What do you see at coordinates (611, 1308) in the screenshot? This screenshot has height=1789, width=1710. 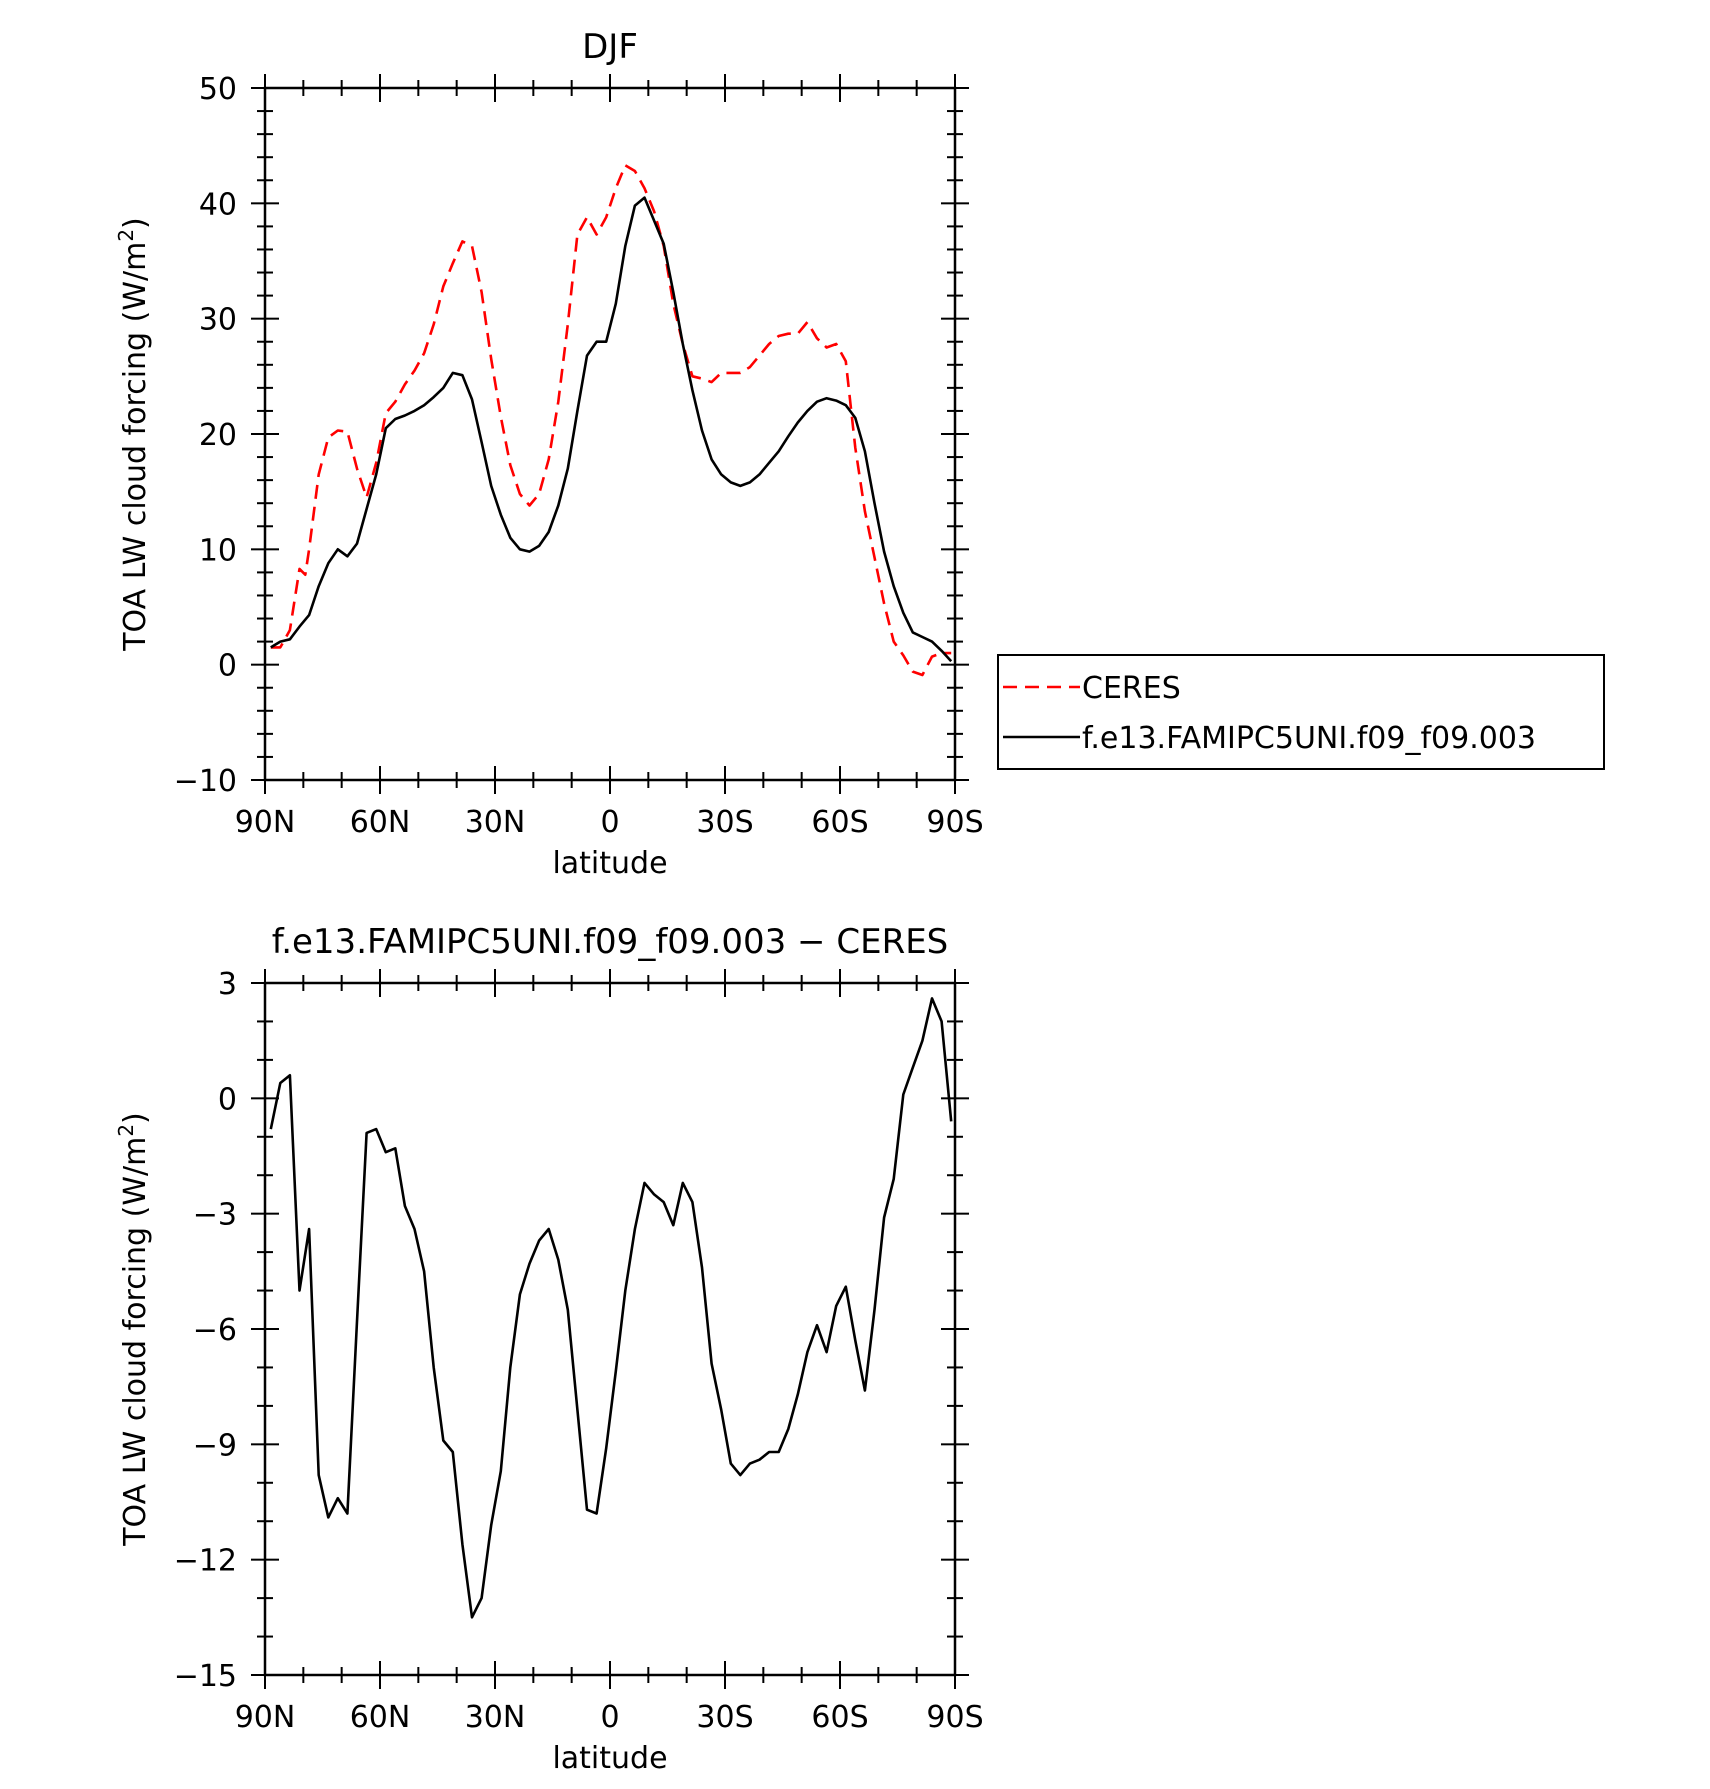 I see `series-line-bottom` at bounding box center [611, 1308].